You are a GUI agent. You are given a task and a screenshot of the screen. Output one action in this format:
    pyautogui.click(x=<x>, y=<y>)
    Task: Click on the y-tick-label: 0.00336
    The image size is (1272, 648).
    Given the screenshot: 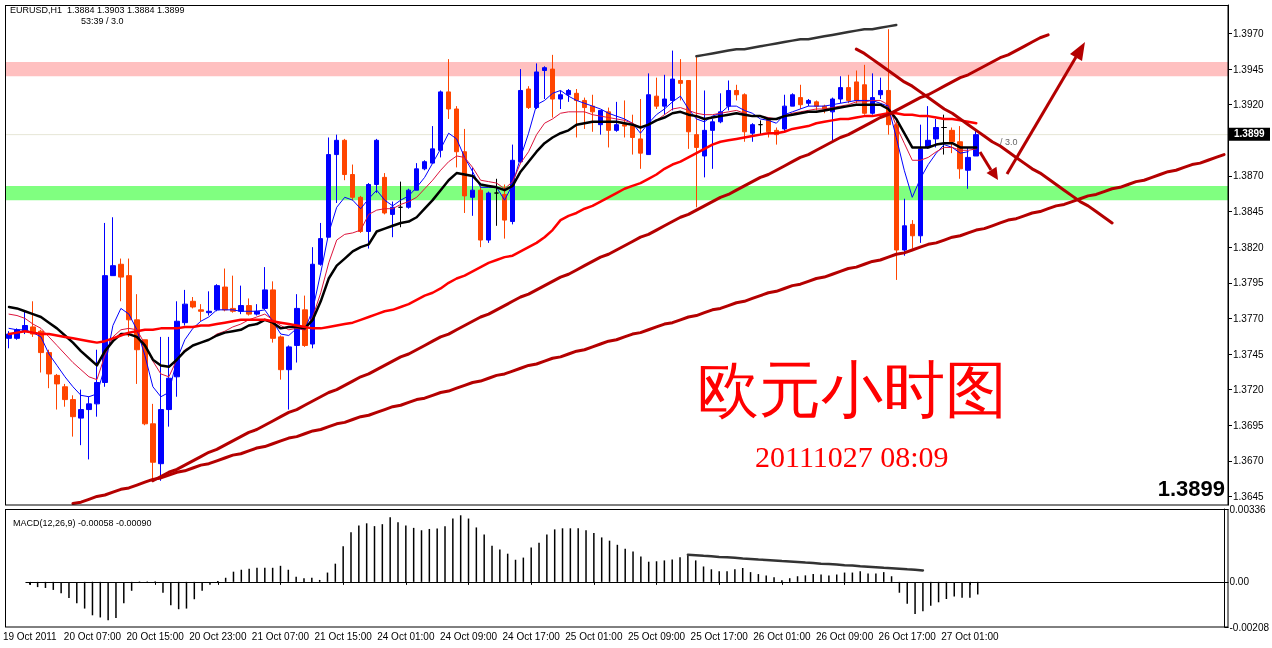 What is the action you would take?
    pyautogui.click(x=1248, y=509)
    